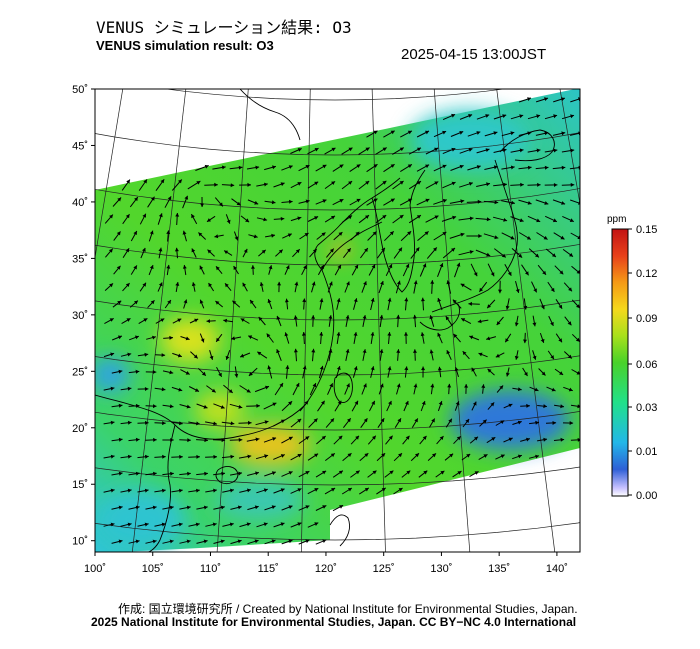 The width and height of the screenshot is (700, 649). I want to click on title-japanese: VENUS シミュレーション結果: O3, so click(224, 27).